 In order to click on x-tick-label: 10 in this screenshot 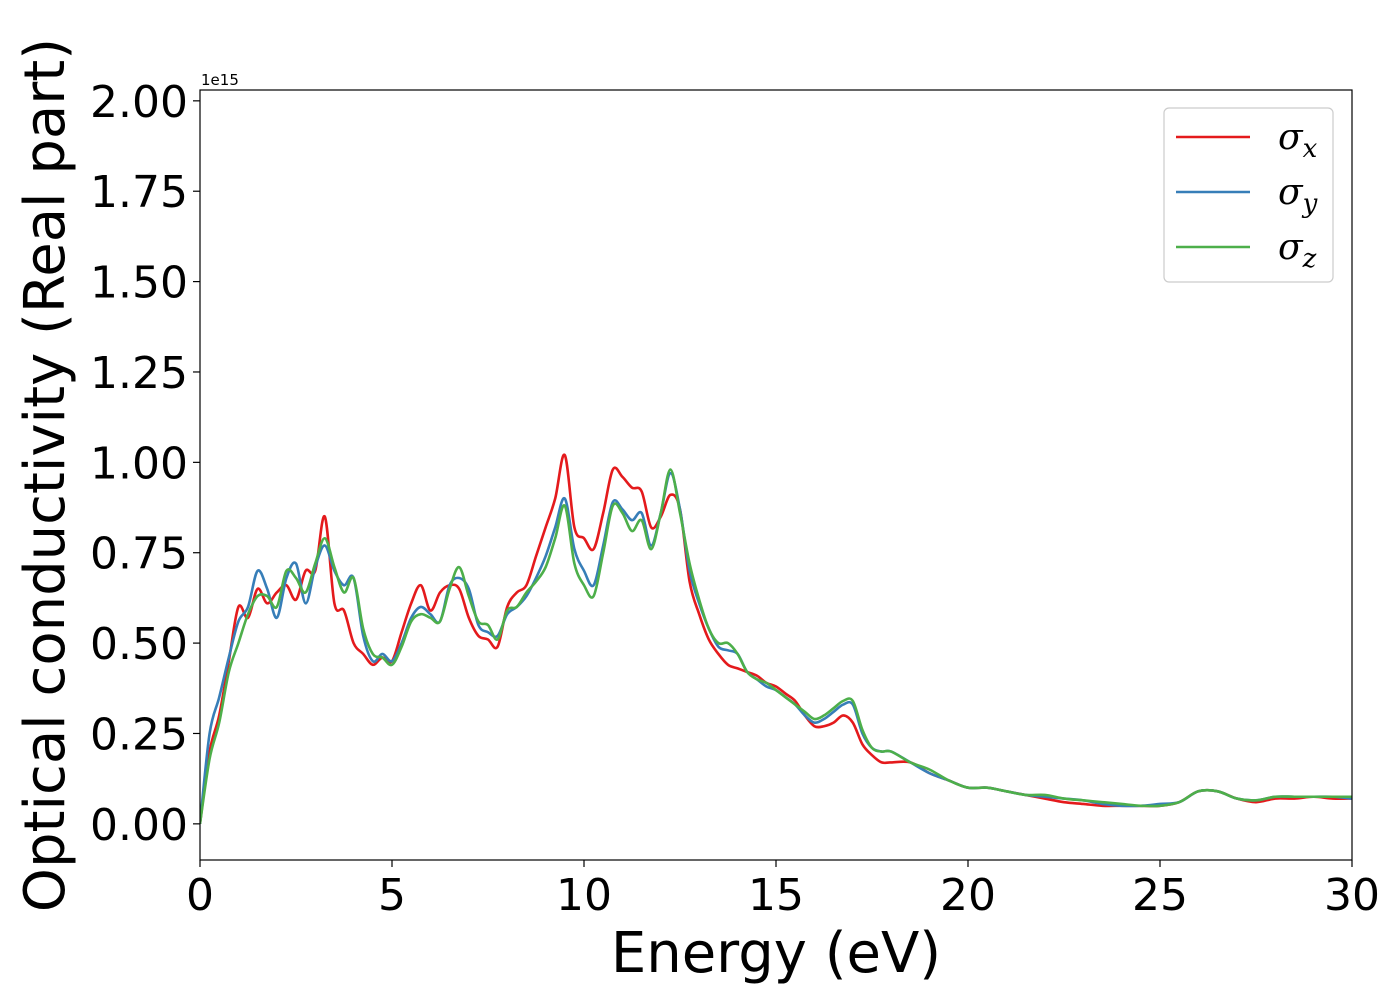, I will do `click(584, 895)`.